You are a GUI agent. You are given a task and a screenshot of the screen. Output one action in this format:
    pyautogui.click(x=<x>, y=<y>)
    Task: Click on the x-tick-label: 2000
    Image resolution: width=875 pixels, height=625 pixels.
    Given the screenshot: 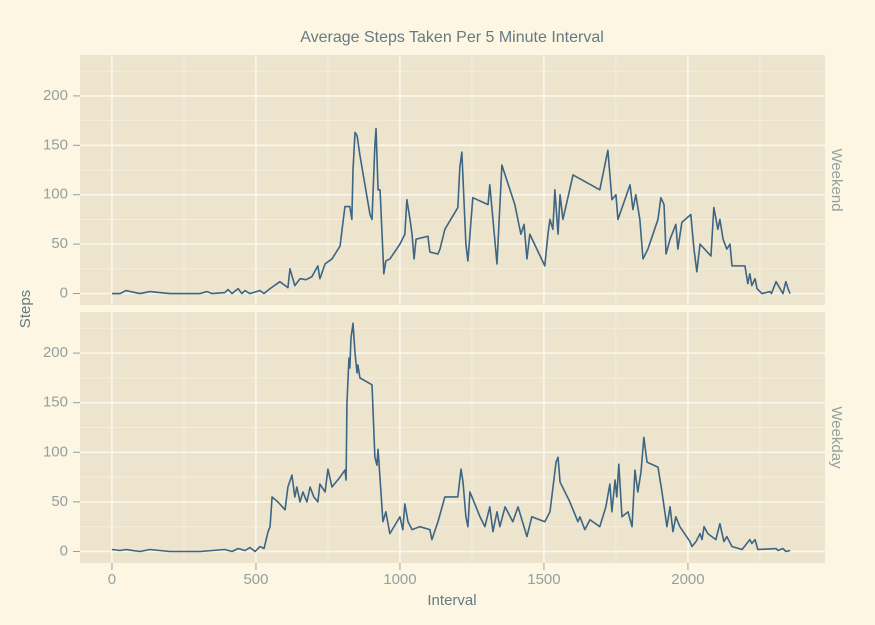 What is the action you would take?
    pyautogui.click(x=687, y=579)
    